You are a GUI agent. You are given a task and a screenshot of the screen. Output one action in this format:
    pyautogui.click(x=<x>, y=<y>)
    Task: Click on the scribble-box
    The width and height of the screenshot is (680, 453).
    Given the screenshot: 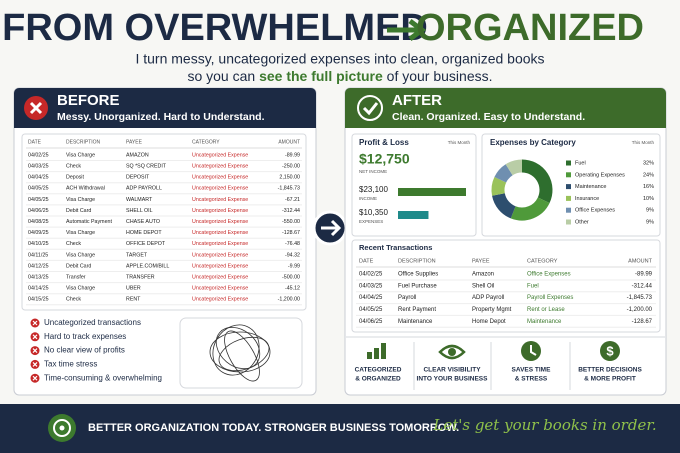 What is the action you would take?
    pyautogui.click(x=241, y=353)
    